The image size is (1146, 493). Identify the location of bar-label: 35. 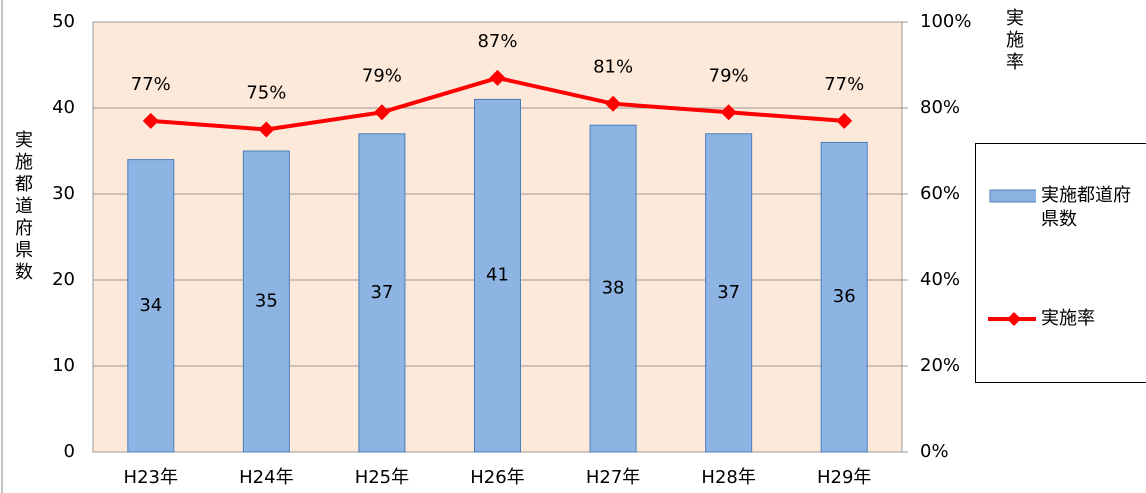
(266, 301).